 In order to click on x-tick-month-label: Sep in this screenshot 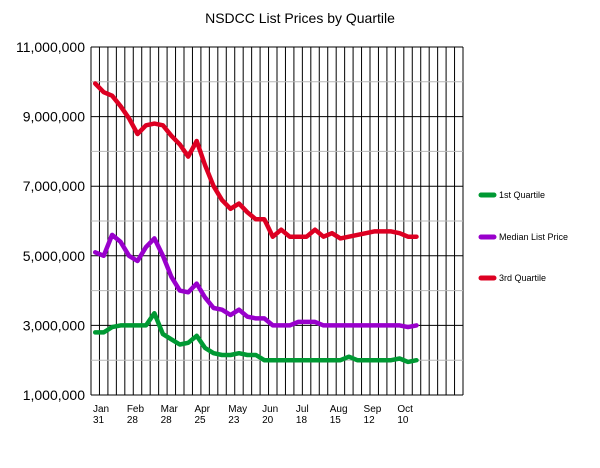, I will do `click(373, 409)`.